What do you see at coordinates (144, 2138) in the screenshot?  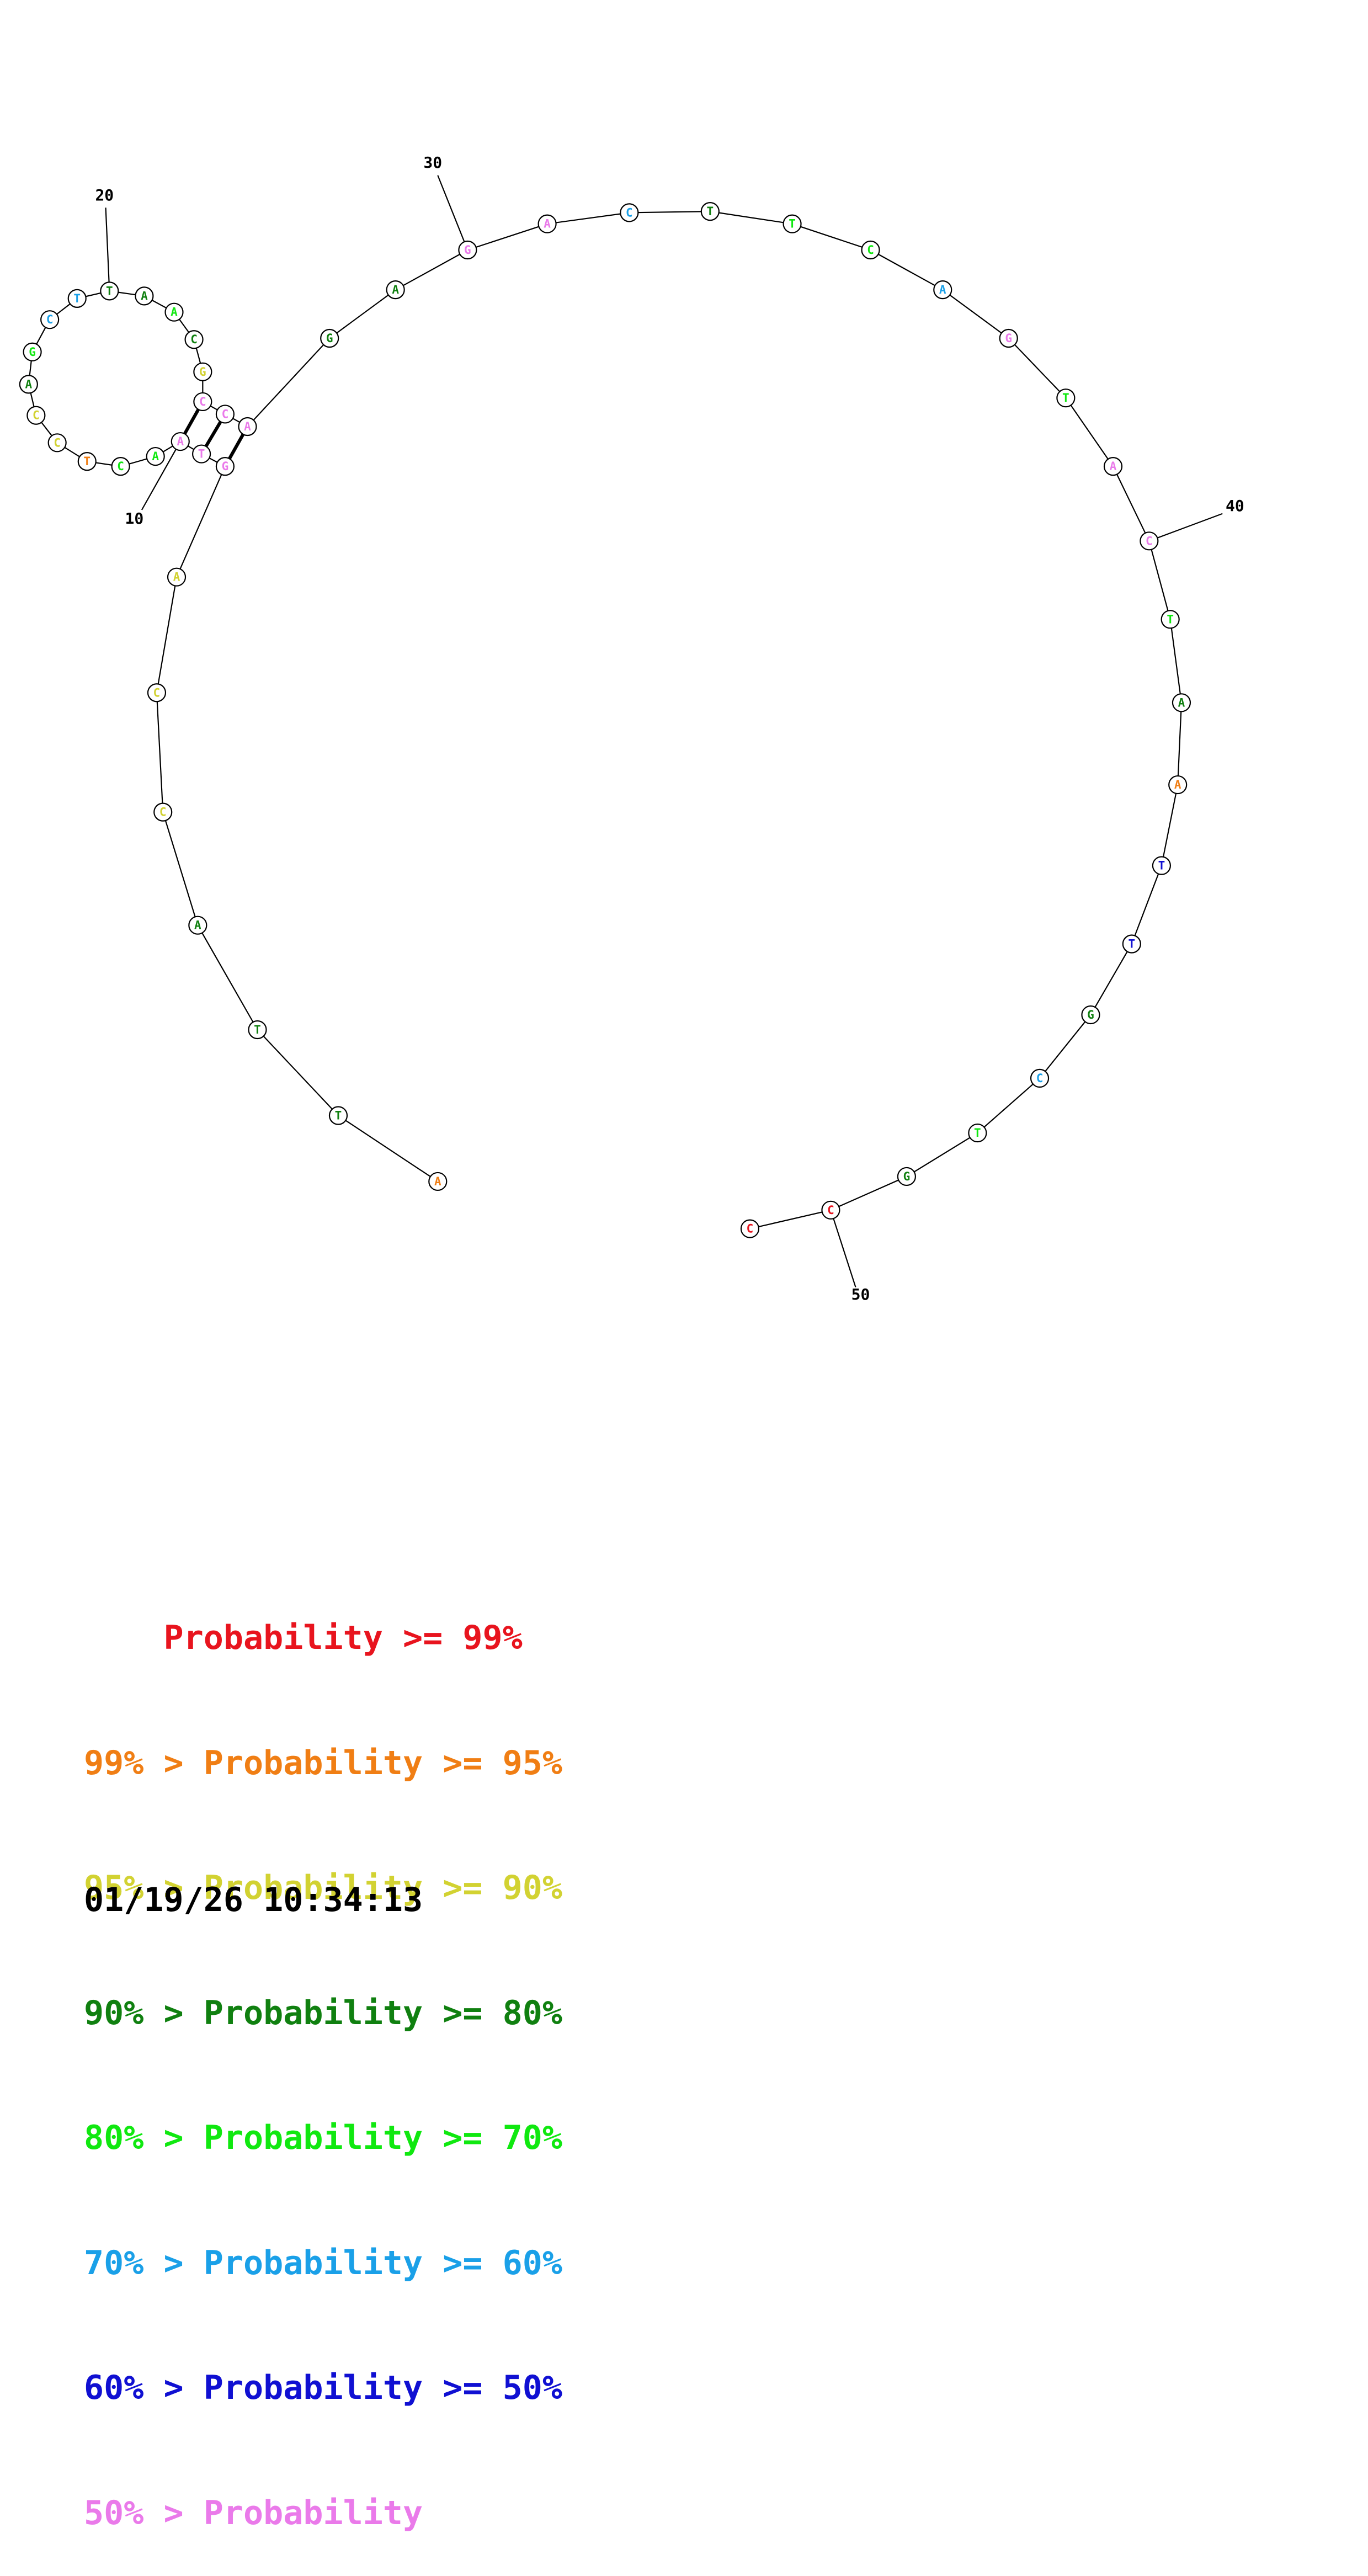 I see `legend-prefix: 80% >` at bounding box center [144, 2138].